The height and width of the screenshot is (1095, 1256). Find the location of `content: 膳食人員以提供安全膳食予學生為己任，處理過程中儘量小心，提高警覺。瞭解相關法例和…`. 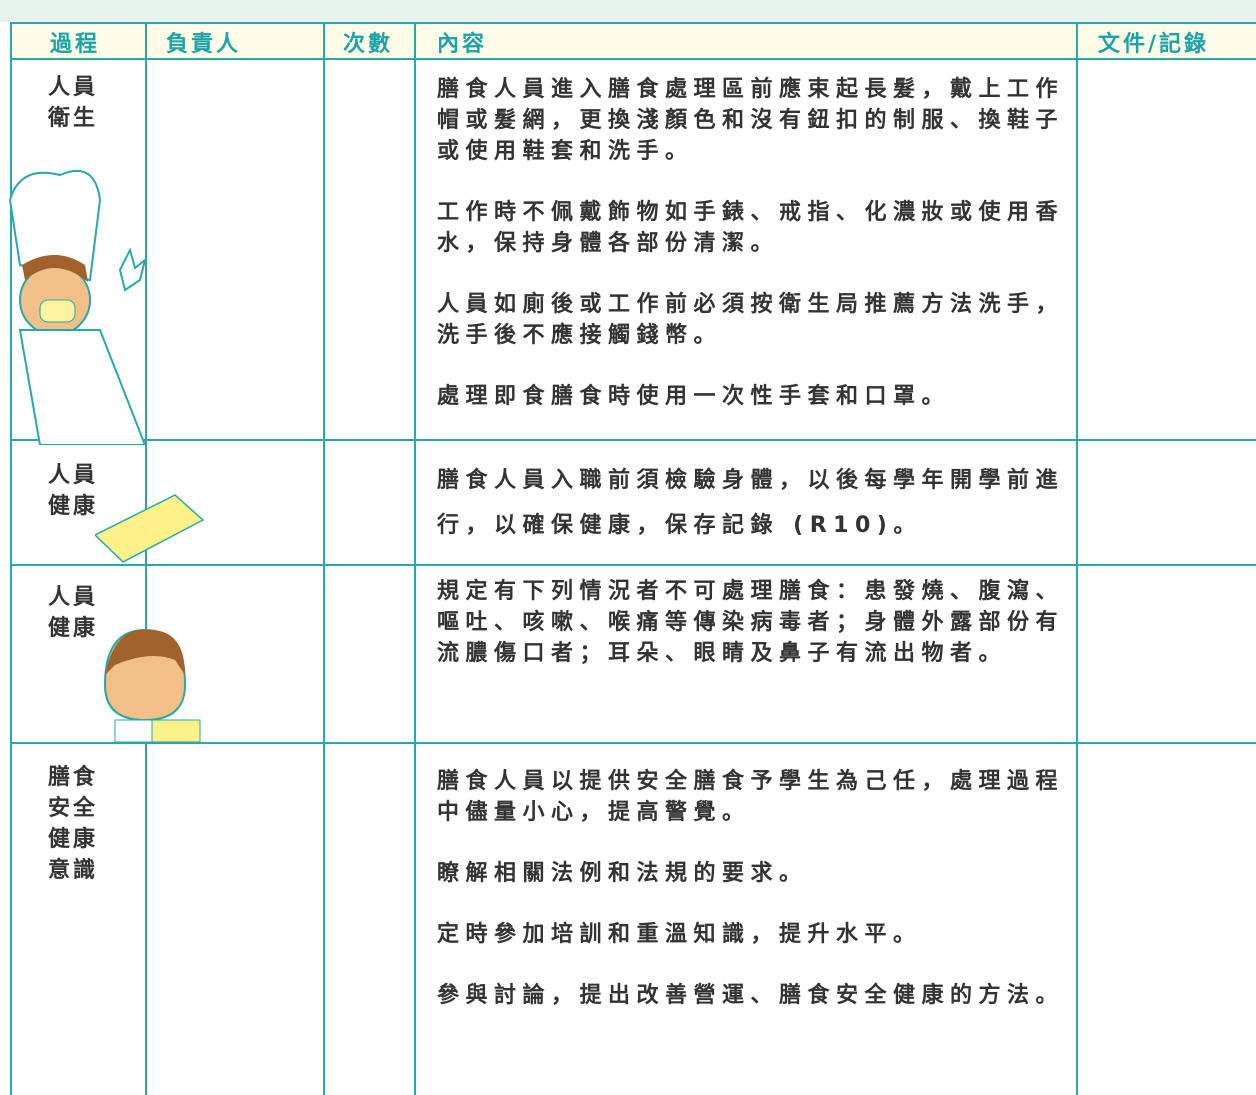

content: 膳食人員以提供安全膳食予學生為己任，處理過程中儘量小心，提高警覺。瞭解相關法例和… is located at coordinates (758, 903).